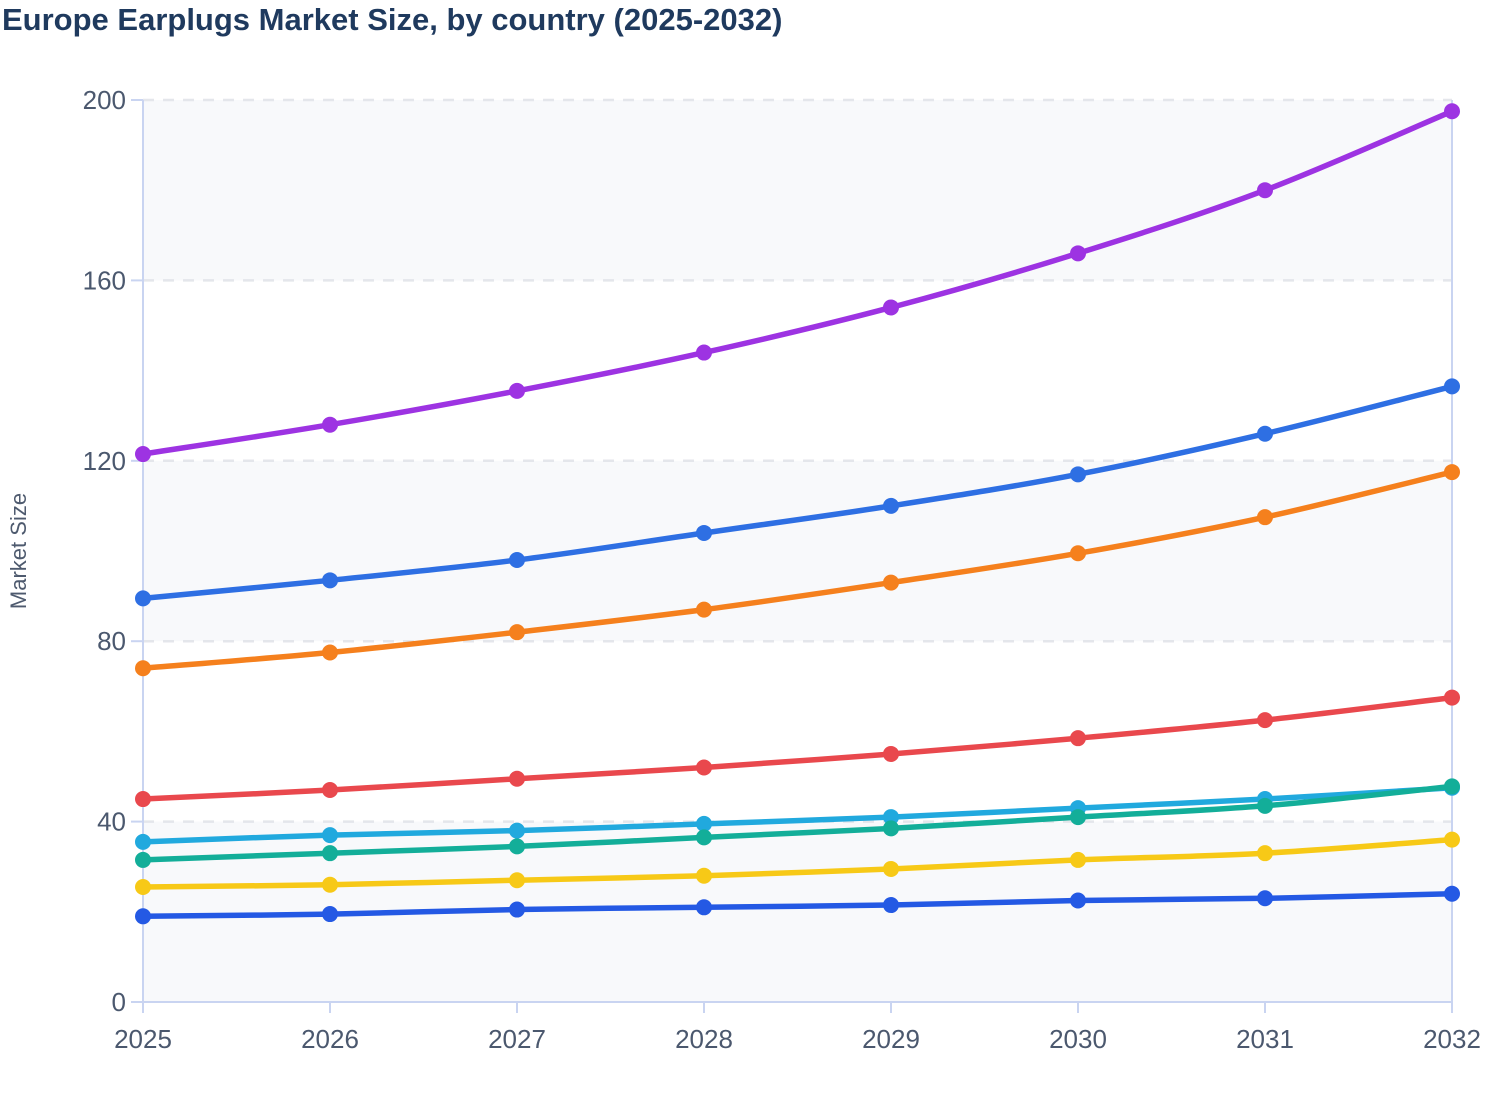 The height and width of the screenshot is (1120, 1508). I want to click on series-orange-point-2031, so click(1265, 517).